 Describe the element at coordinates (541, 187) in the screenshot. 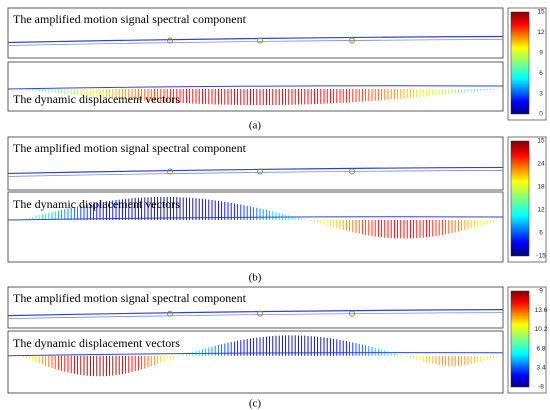

I see `colorbar-tick: 18` at that location.